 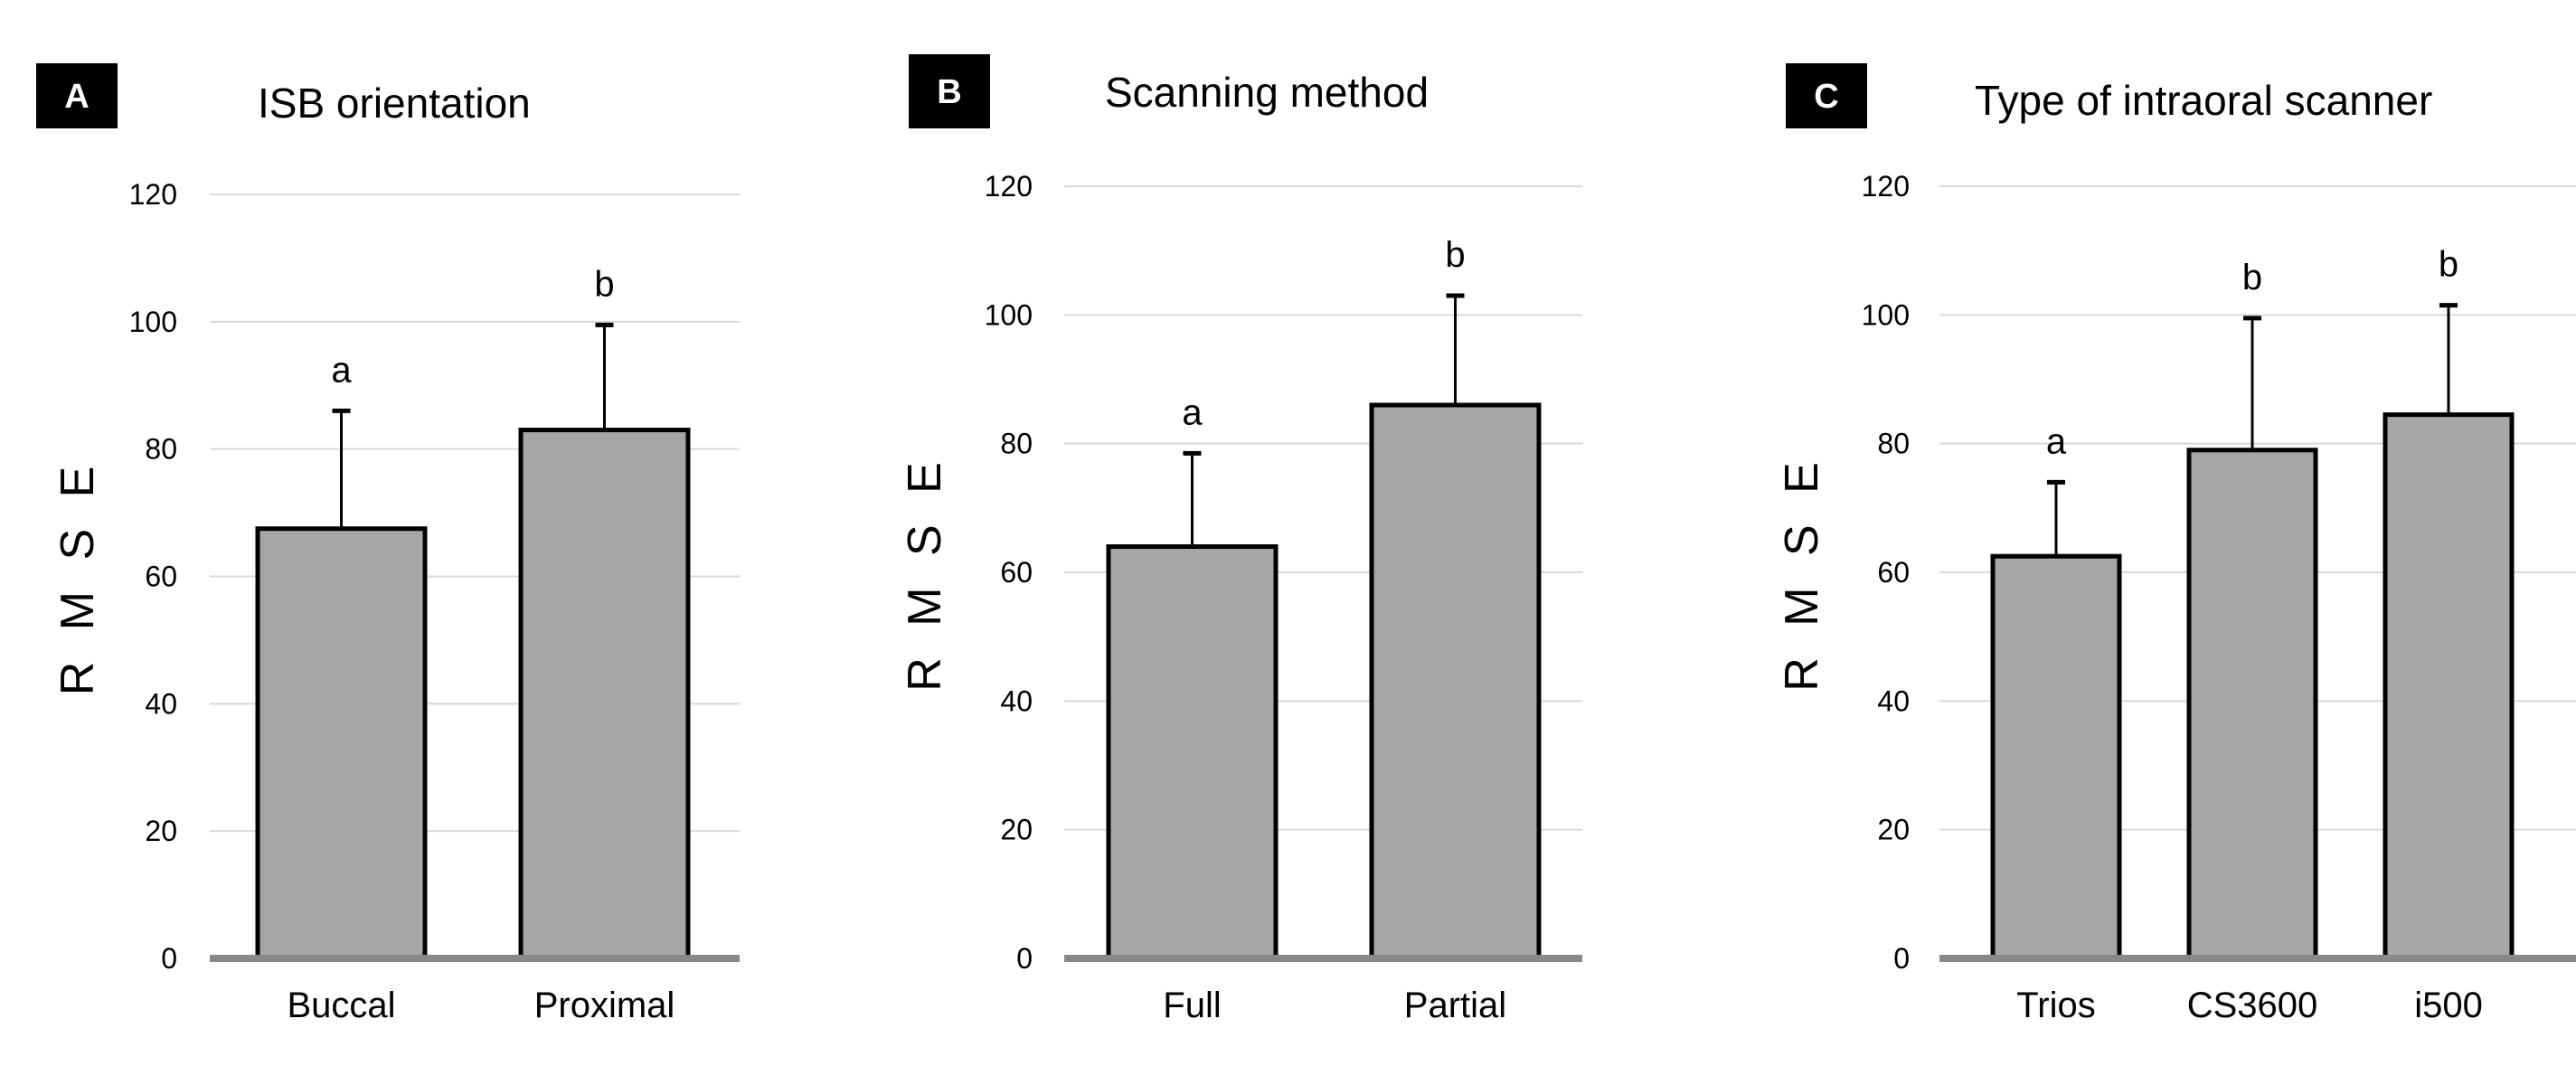 I want to click on x-tick-label: i500, so click(x=2448, y=1006).